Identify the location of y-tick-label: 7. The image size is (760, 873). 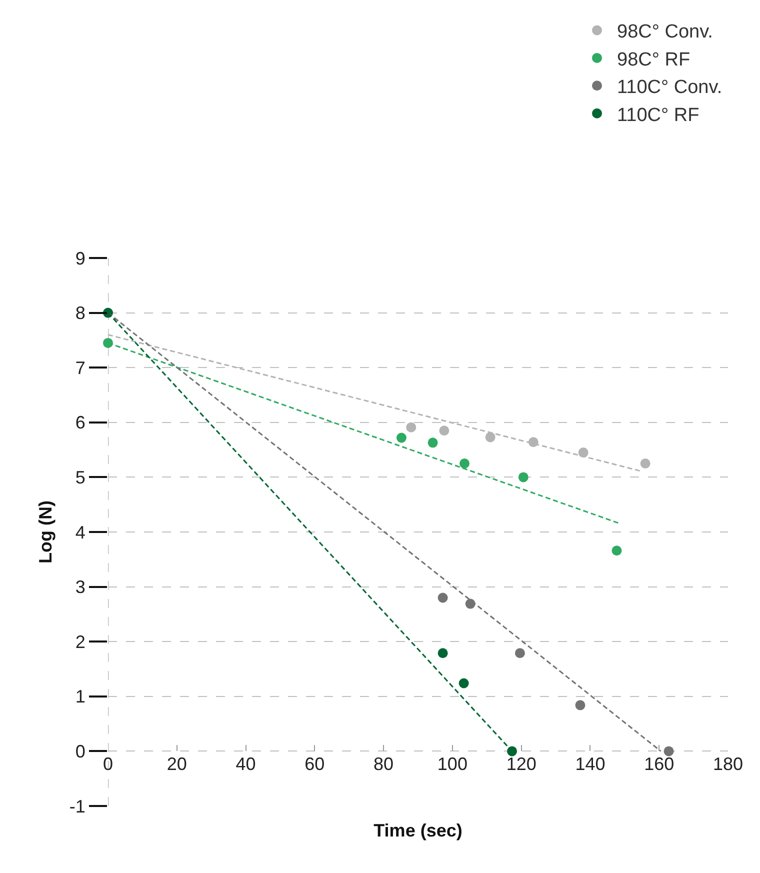
(80, 368).